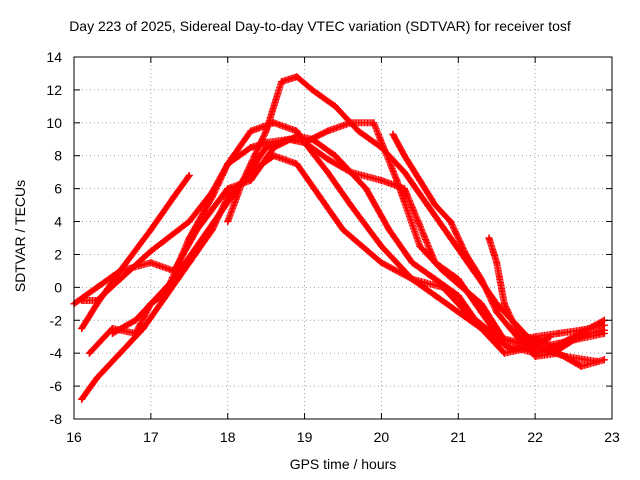 The height and width of the screenshot is (480, 640). I want to click on series-markers, so click(135, 251).